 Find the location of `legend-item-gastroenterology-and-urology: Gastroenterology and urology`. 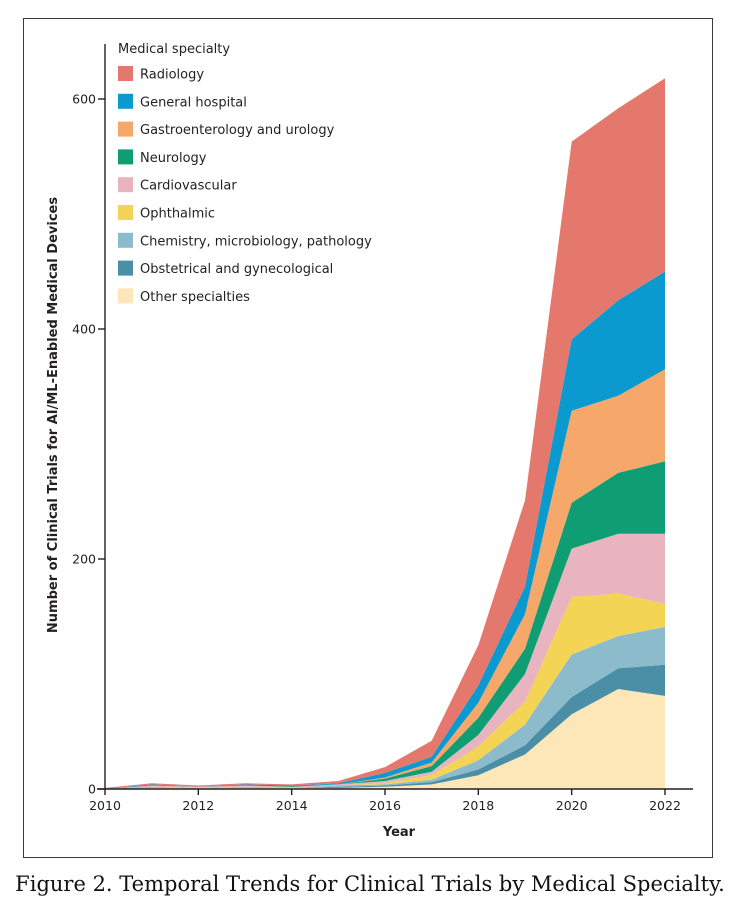

legend-item-gastroenterology-and-urology: Gastroenterology and urology is located at coordinates (226, 129).